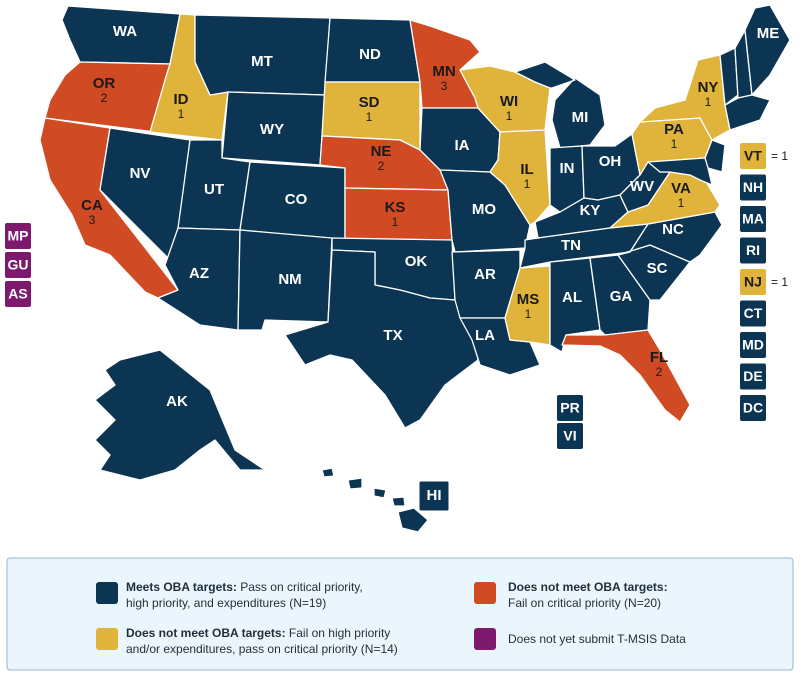 The width and height of the screenshot is (800, 676). I want to click on small-state-label-VT: VT, so click(753, 156).